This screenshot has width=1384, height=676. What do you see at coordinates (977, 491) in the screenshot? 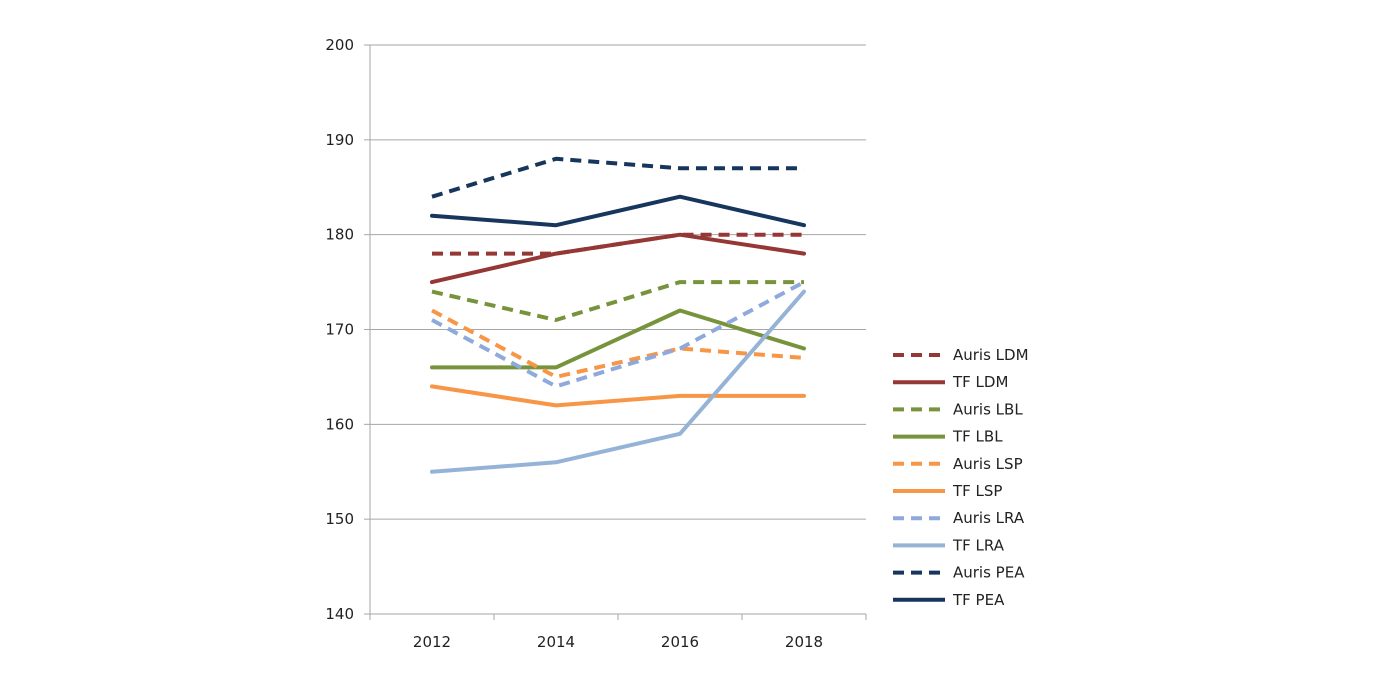
I see `legend-label: TF LSP` at bounding box center [977, 491].